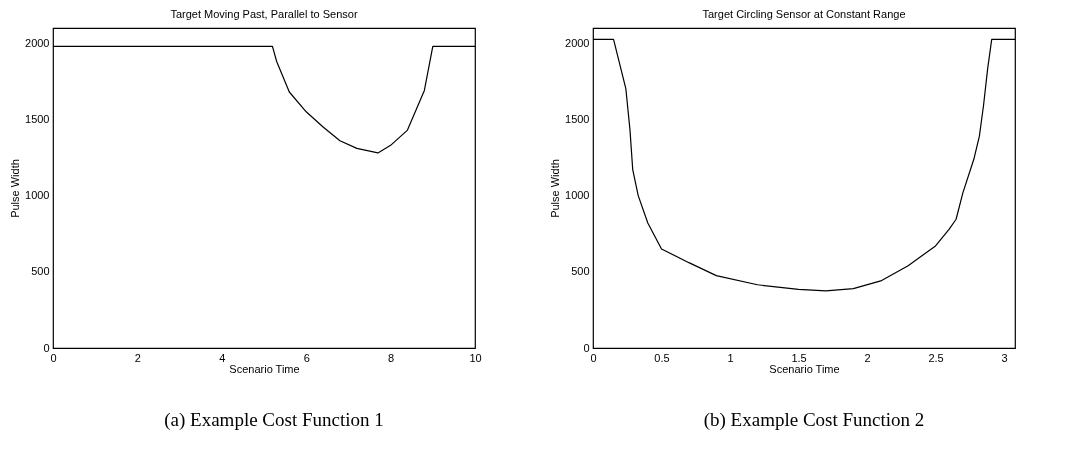 The height and width of the screenshot is (459, 1067). Describe the element at coordinates (306, 357) in the screenshot. I see `x-tick-label: 6` at that location.